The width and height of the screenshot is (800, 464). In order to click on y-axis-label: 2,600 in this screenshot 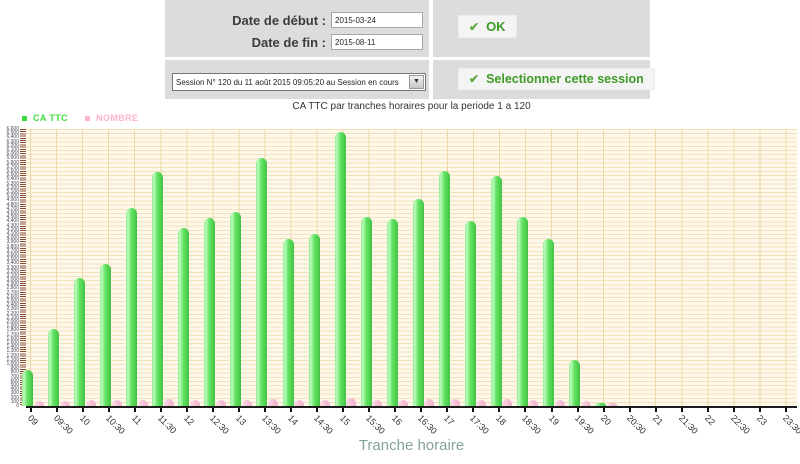, I will do `click(12, 296)`.